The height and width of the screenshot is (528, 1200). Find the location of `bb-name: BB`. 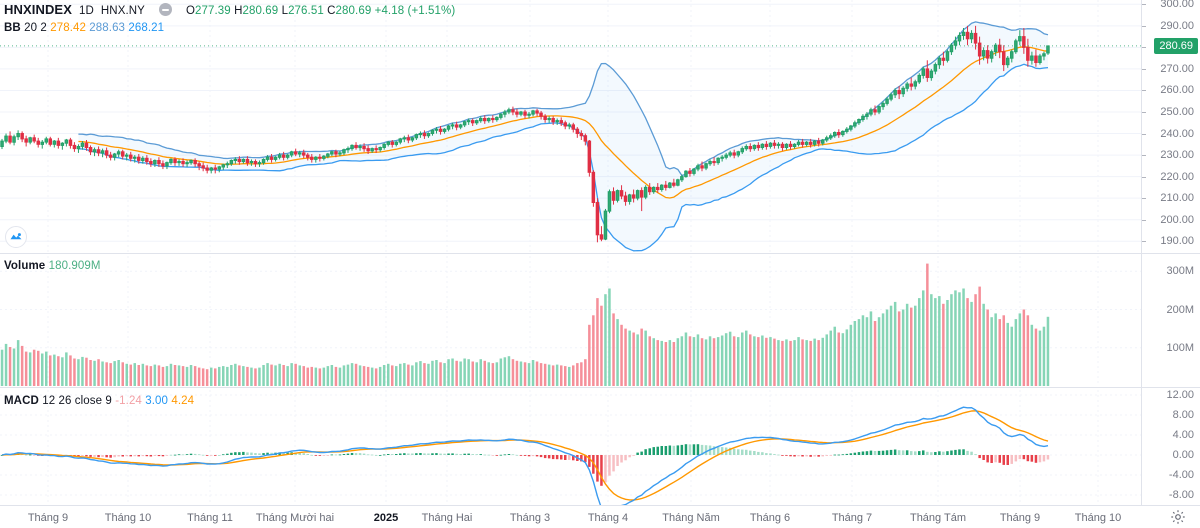

bb-name: BB is located at coordinates (12, 28).